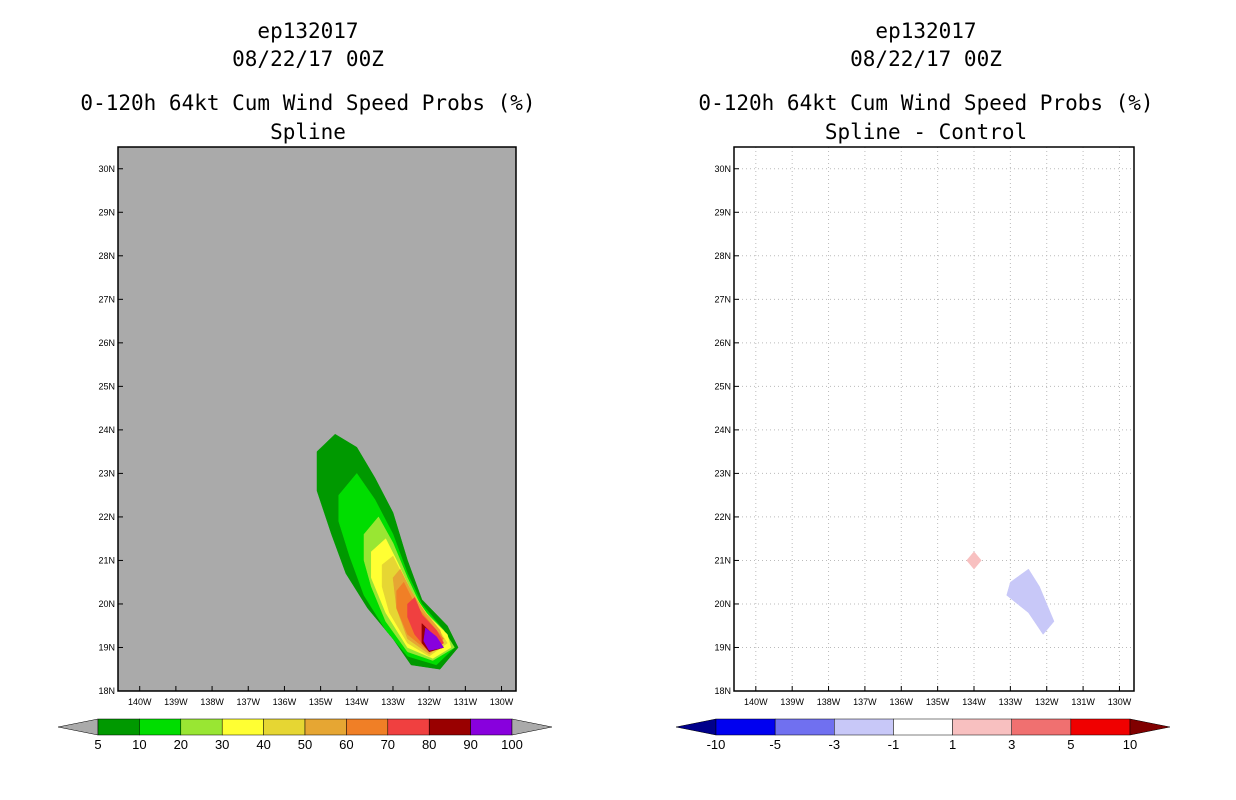  What do you see at coordinates (925, 31) in the screenshot?
I see `right-title-storm: ep132017` at bounding box center [925, 31].